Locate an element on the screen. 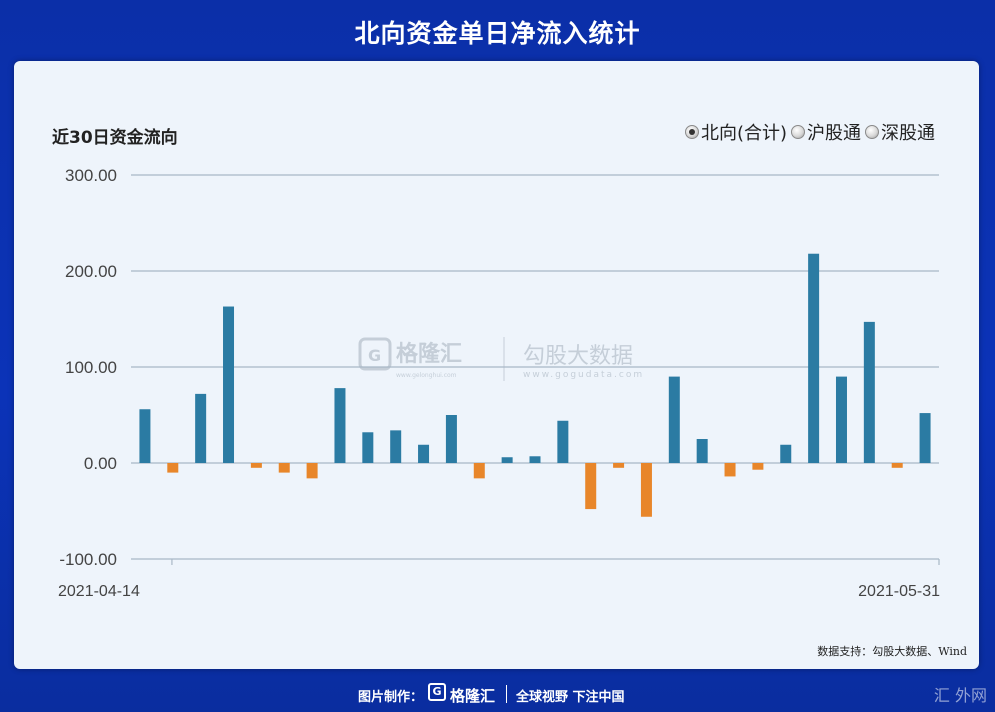 This screenshot has width=995, height=712. y-axis: -100.00 0.00 100.00 200.00 300.00 is located at coordinates (88, 367).